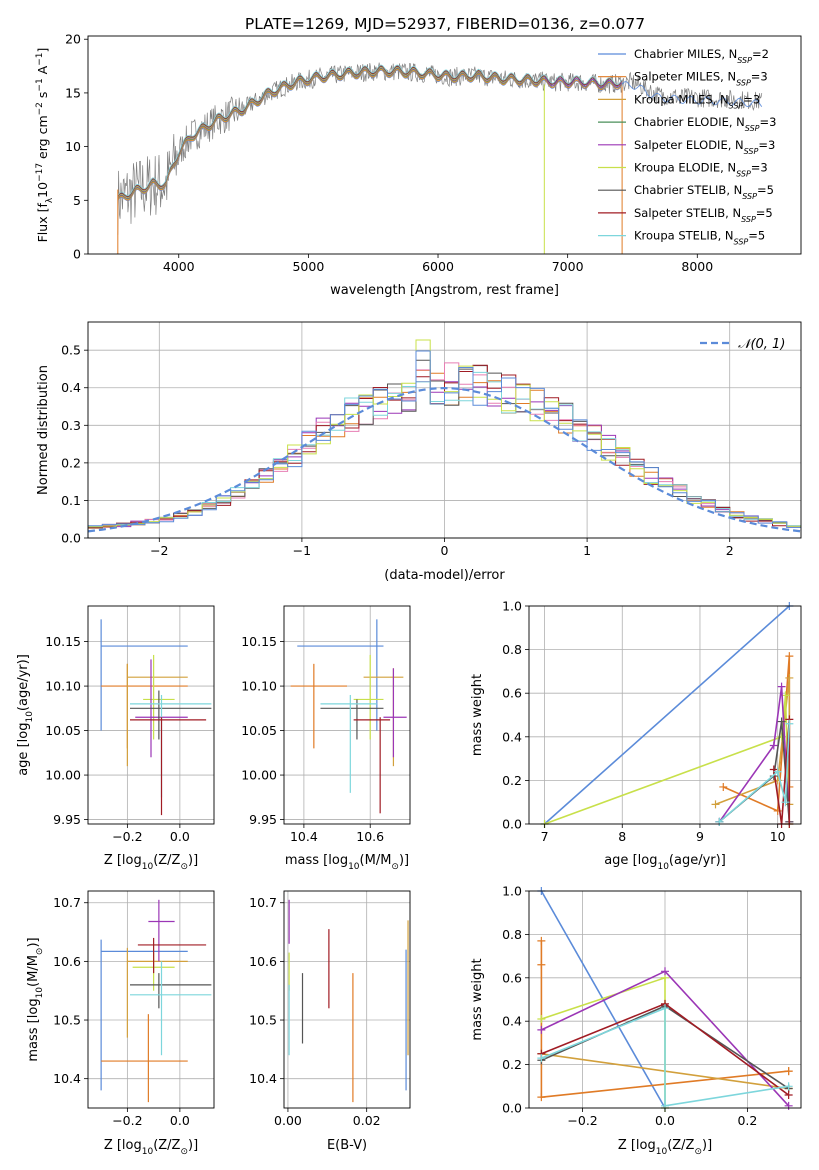 The image size is (819, 1170). What do you see at coordinates (747, 1120) in the screenshot?
I see `x-tick-label: 0.2` at bounding box center [747, 1120].